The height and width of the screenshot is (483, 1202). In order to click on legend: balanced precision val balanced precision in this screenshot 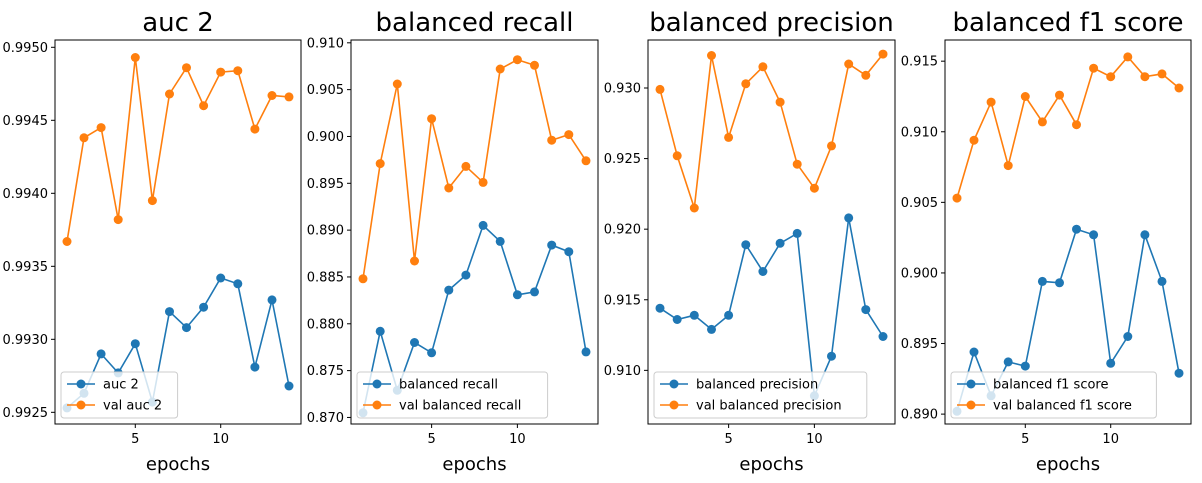, I will do `click(760, 395)`.